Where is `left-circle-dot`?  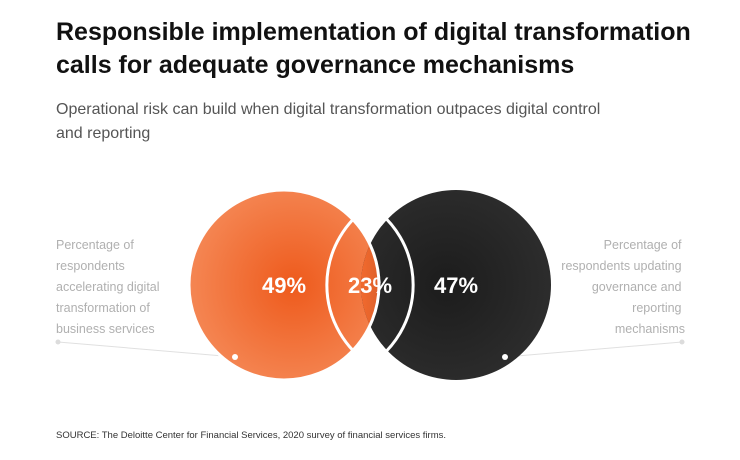 left-circle-dot is located at coordinates (235, 357).